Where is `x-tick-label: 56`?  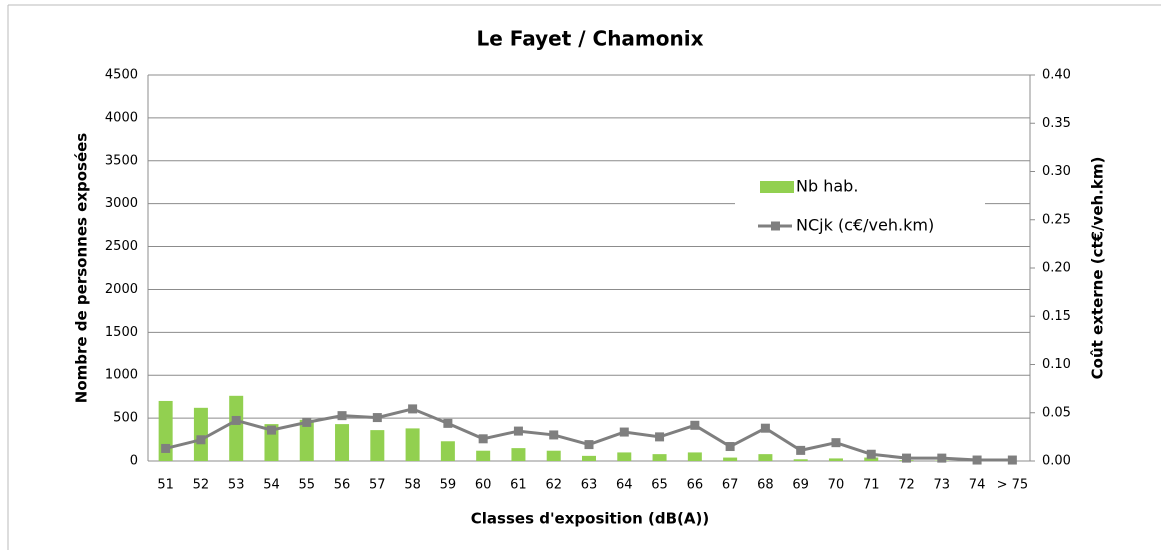 x-tick-label: 56 is located at coordinates (342, 485).